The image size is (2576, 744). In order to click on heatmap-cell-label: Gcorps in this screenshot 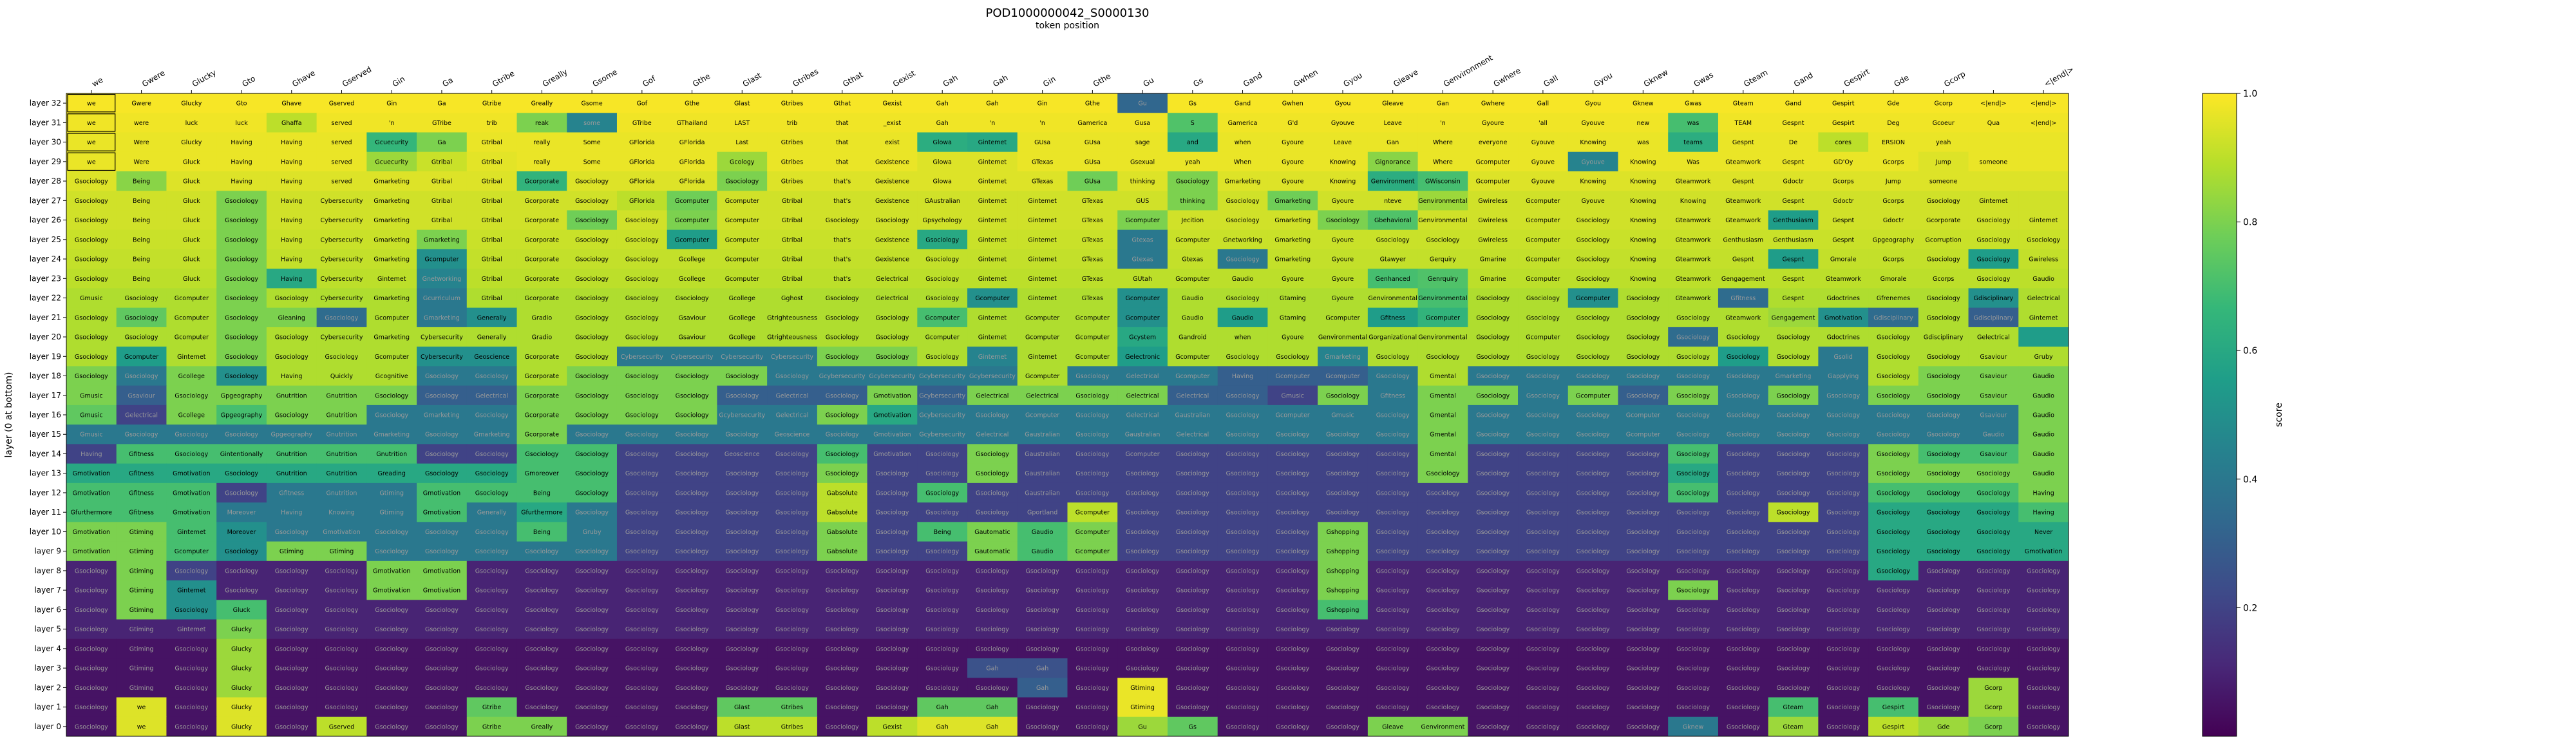, I will do `click(1893, 201)`.